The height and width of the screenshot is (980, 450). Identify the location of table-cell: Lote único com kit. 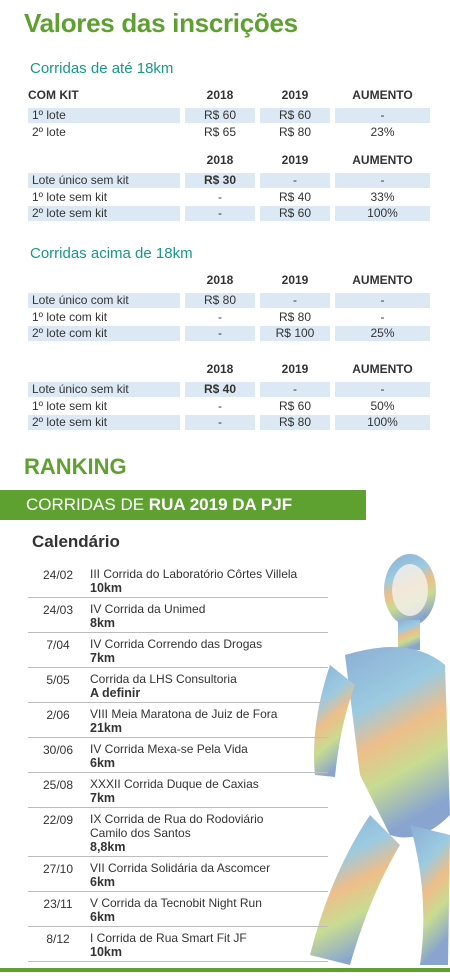
(104, 300).